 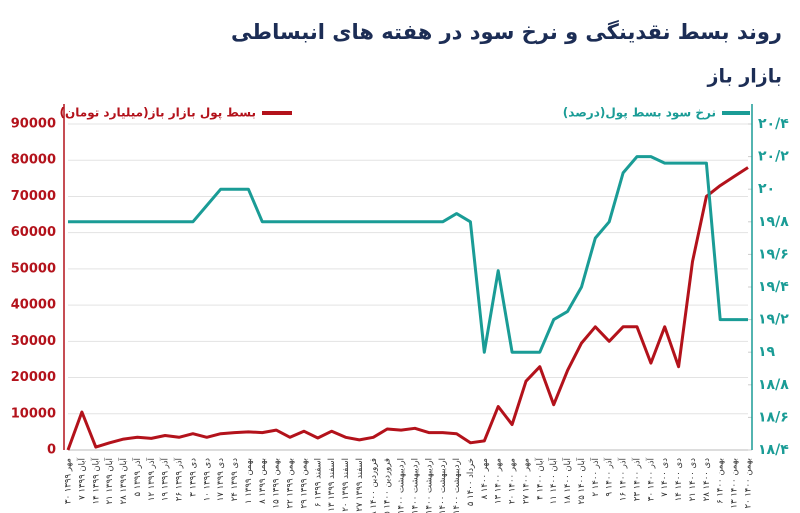 I want to click on y-tick-label: 10000, so click(x=33, y=413).